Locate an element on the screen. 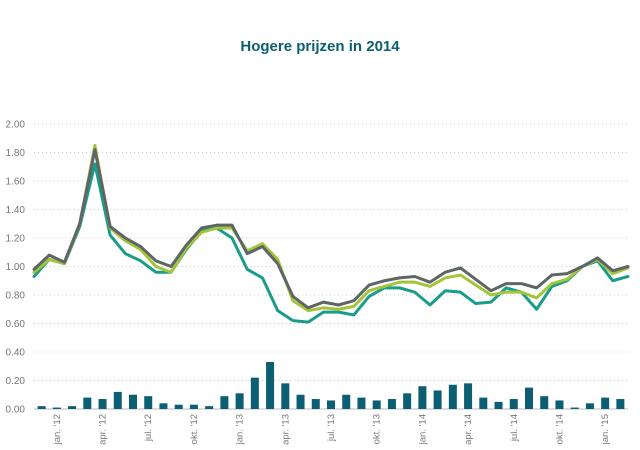 This screenshot has height=450, width=640. x-tick-label: jan. '15 is located at coordinates (605, 429).